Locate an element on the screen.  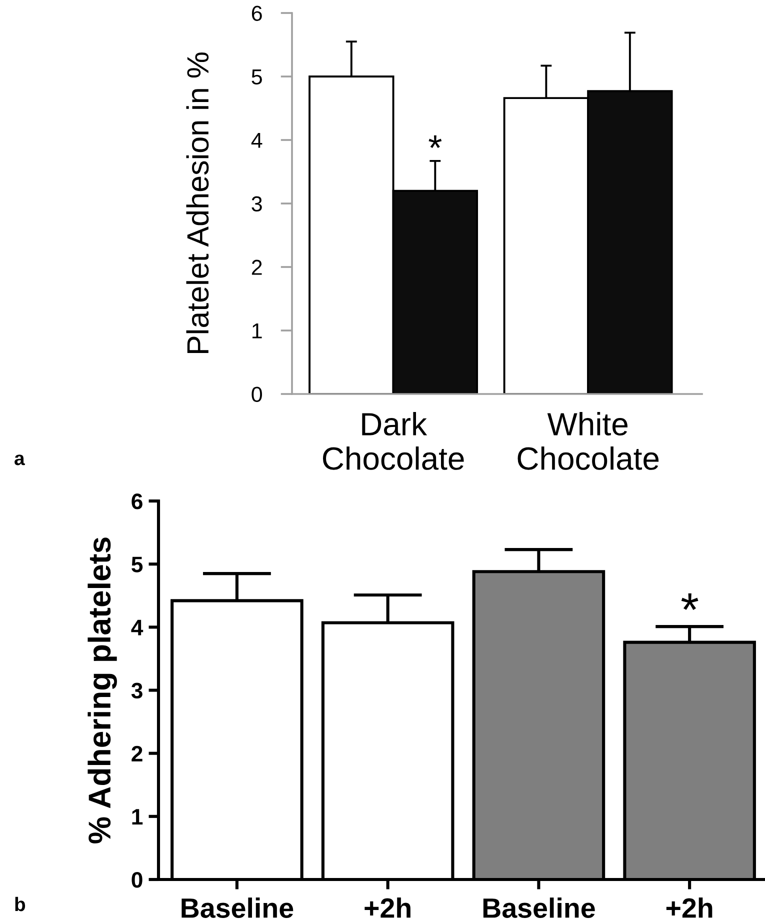
text: a is located at coordinates (19, 460).